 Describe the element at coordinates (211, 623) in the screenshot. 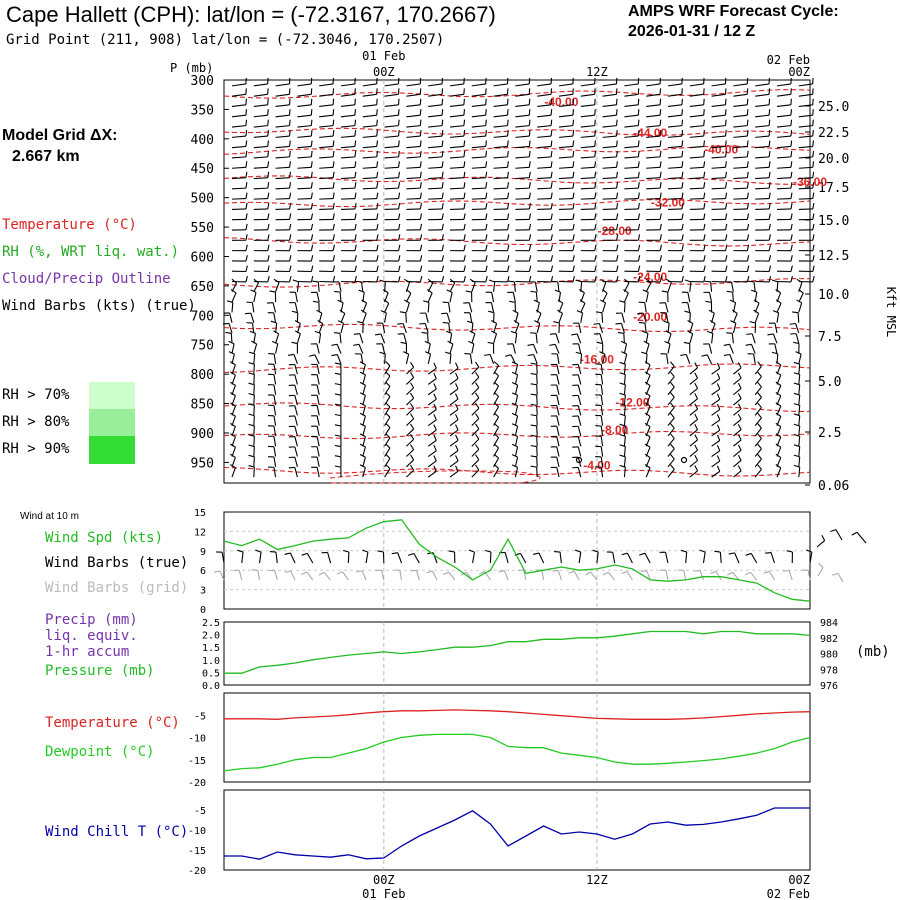

I see `precip-ytick: 2.5` at that location.